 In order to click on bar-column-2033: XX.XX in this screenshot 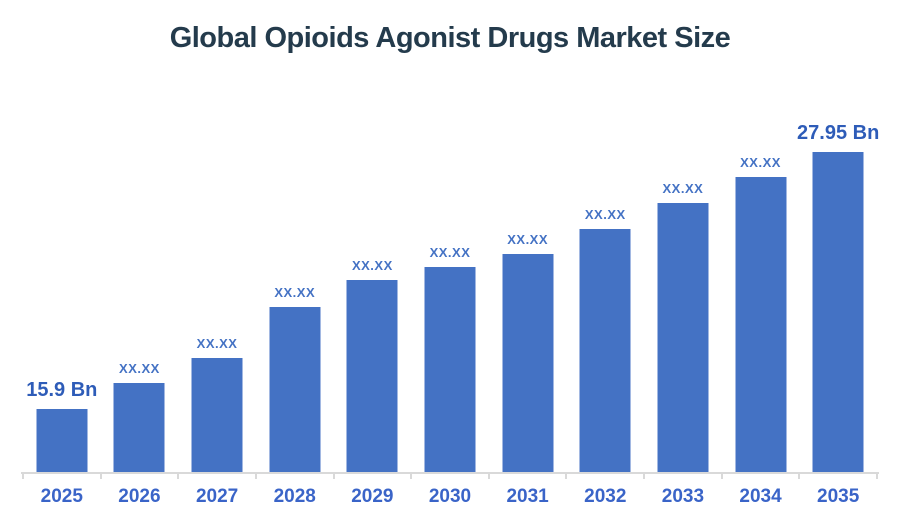, I will do `click(683, 236)`.